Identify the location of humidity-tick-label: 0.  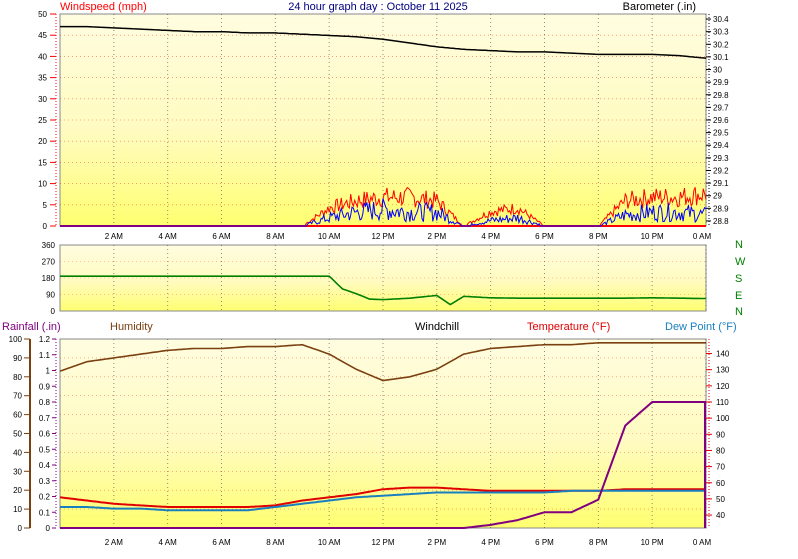
(20, 528).